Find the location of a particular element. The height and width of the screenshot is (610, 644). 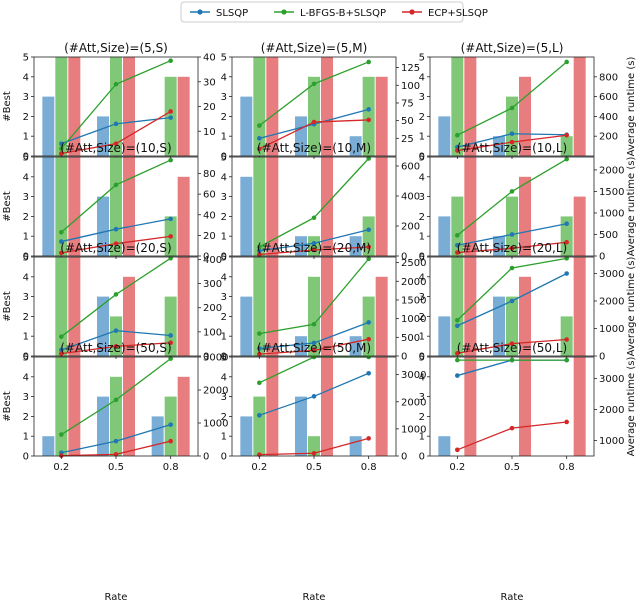

right-tick-label: 3000 is located at coordinates (611, 274).